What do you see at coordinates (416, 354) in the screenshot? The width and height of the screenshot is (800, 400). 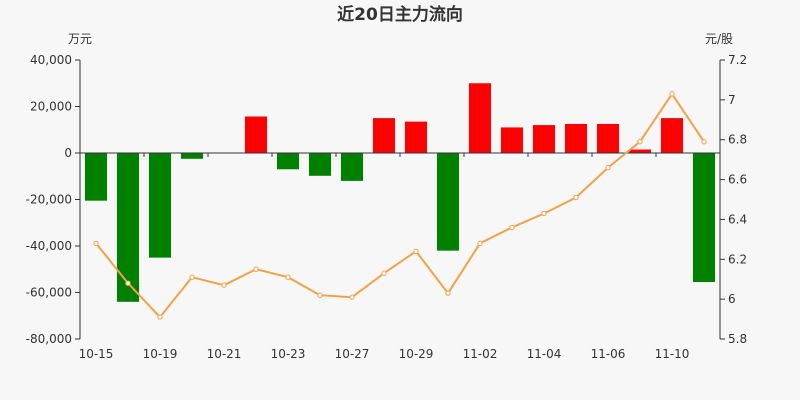 I see `x-tick-label: 10-29` at bounding box center [416, 354].